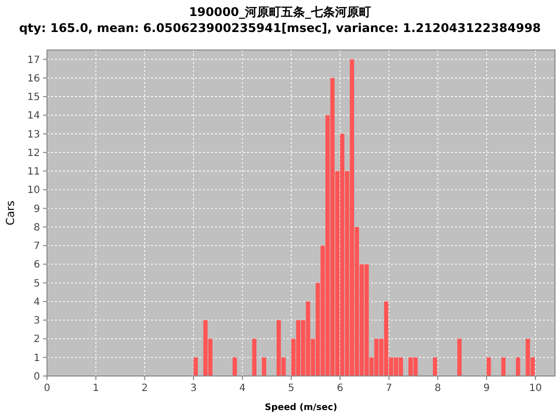 The width and height of the screenshot is (560, 416). Describe the element at coordinates (37, 209) in the screenshot. I see `y-tick-label: 9` at that location.